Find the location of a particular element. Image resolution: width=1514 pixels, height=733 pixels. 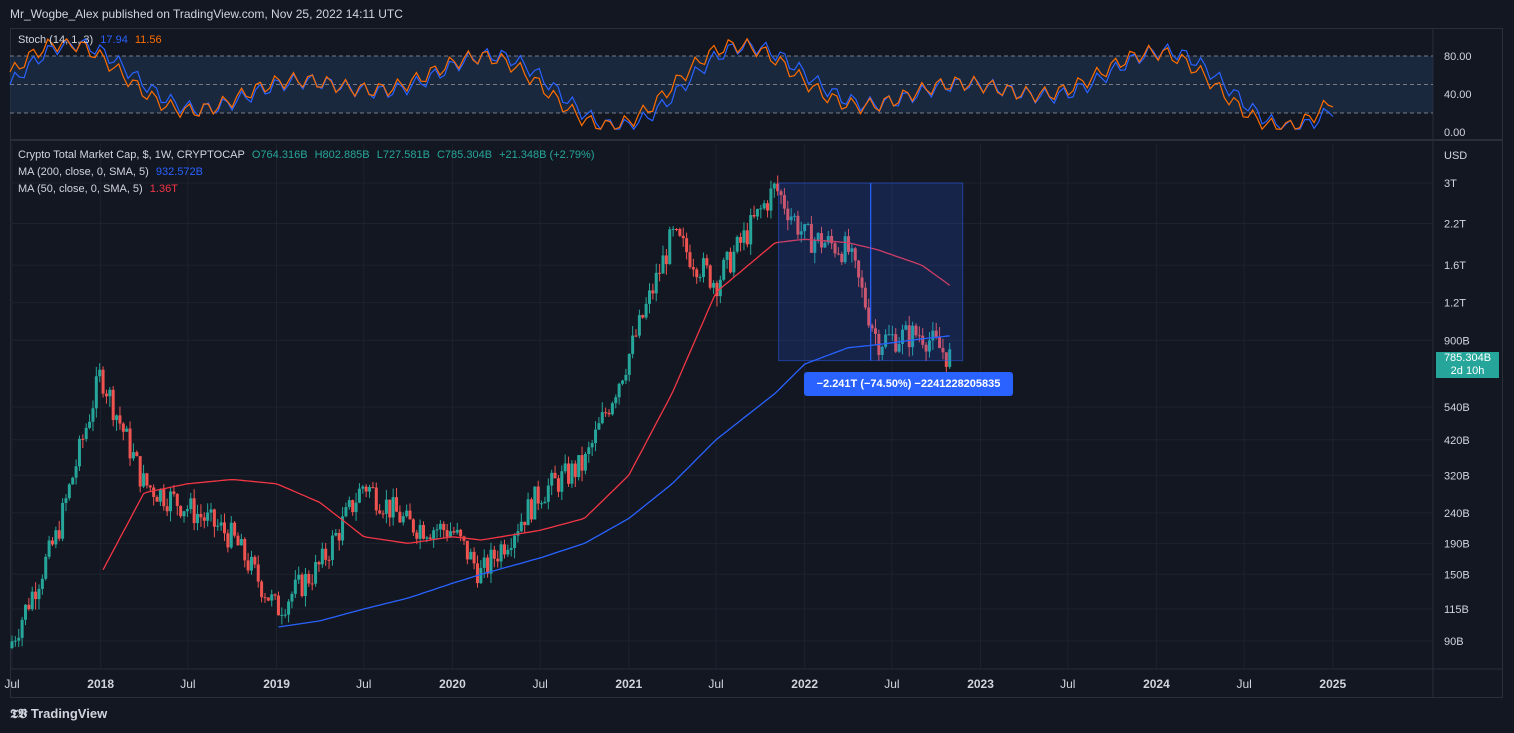

stoch-legend: Stoch (14, 1, 3) 17.94 11.56 is located at coordinates (92, 40).